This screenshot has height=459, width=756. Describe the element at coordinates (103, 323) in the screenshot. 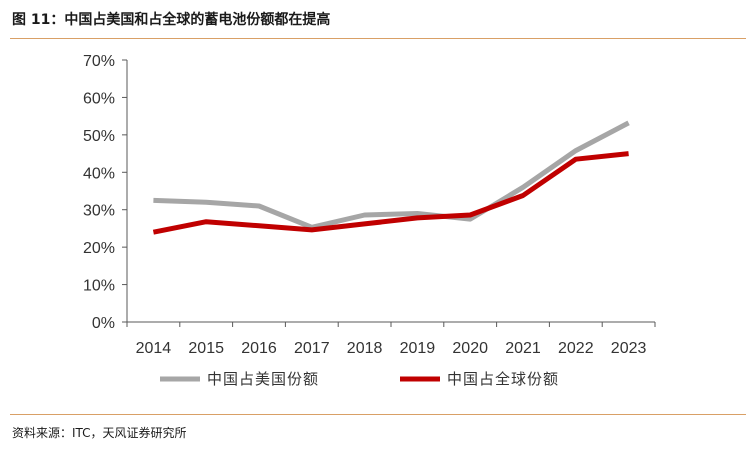

I see `y-tick-label: 0%` at that location.